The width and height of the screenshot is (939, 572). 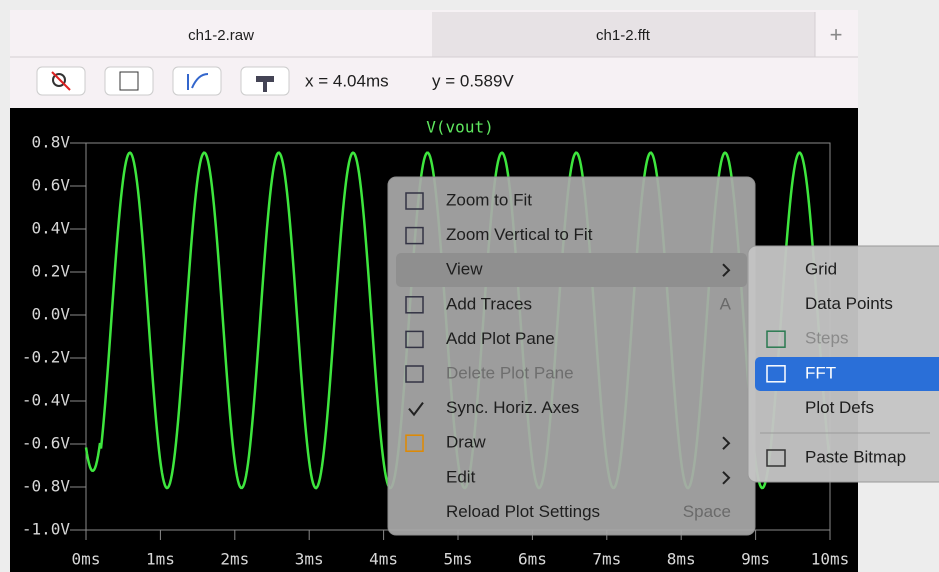 I want to click on x-tick-label: 4ms, so click(x=383, y=559).